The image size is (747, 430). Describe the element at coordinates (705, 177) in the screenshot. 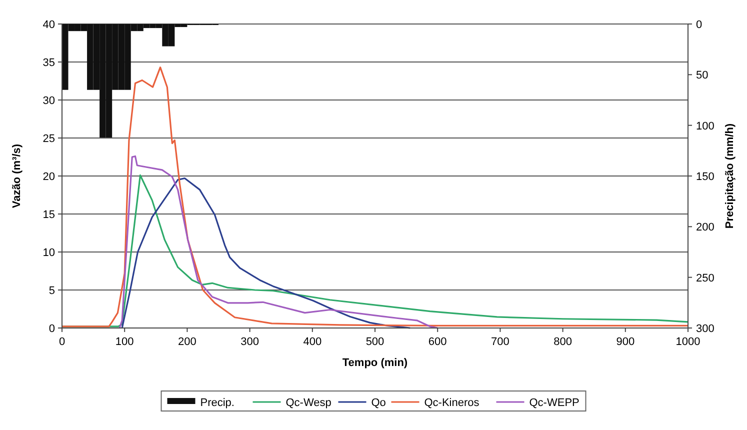

I see `y2-tick-label: 150` at that location.